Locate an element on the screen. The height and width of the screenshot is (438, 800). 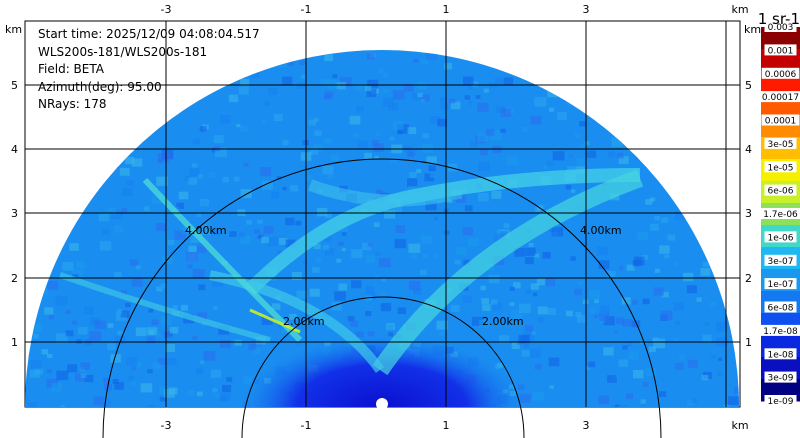
instrument-text: WLS200s-181/WLS200s-181 is located at coordinates (123, 51).